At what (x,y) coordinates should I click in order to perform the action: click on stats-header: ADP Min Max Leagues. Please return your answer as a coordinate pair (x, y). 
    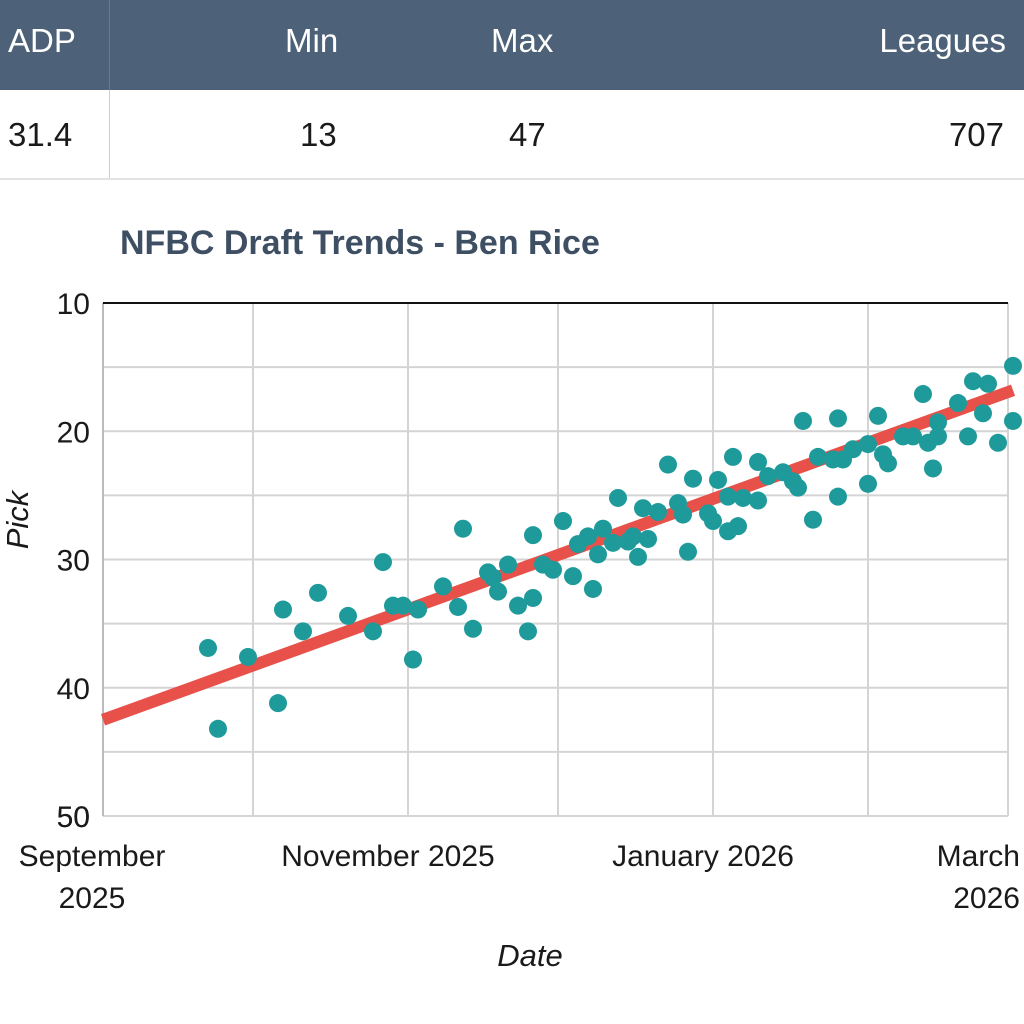
    Looking at the image, I should click on (512, 45).